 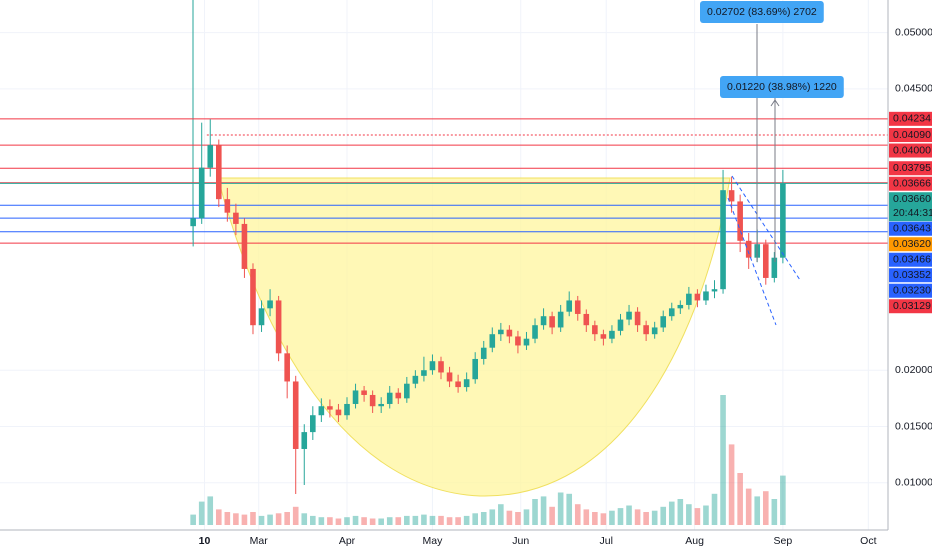 I want to click on countdown-label: 20:44:31, so click(x=912, y=213).